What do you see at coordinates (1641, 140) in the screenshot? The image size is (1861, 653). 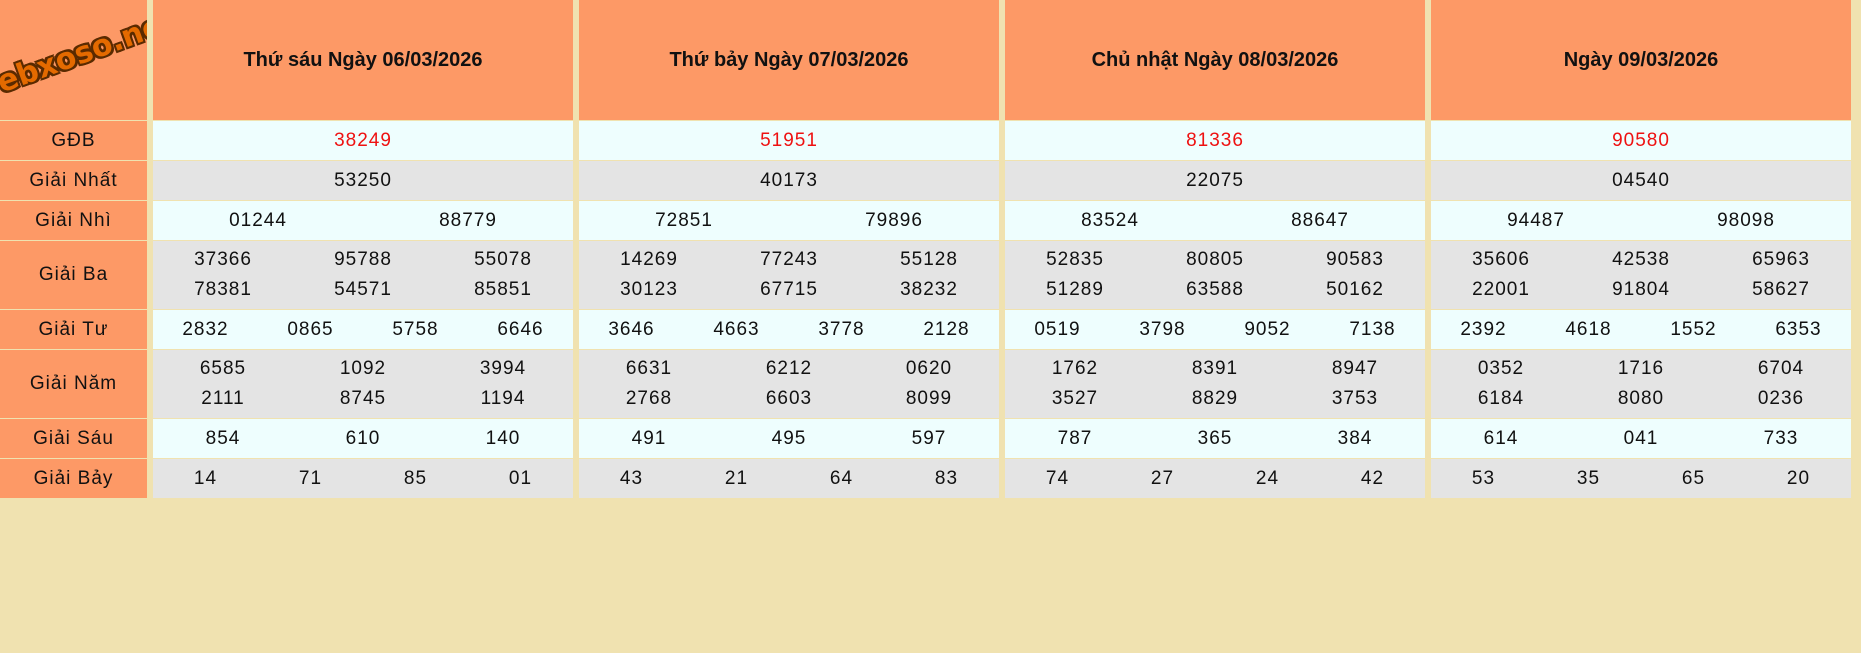 I see `special-prize-numbers: 90580` at bounding box center [1641, 140].